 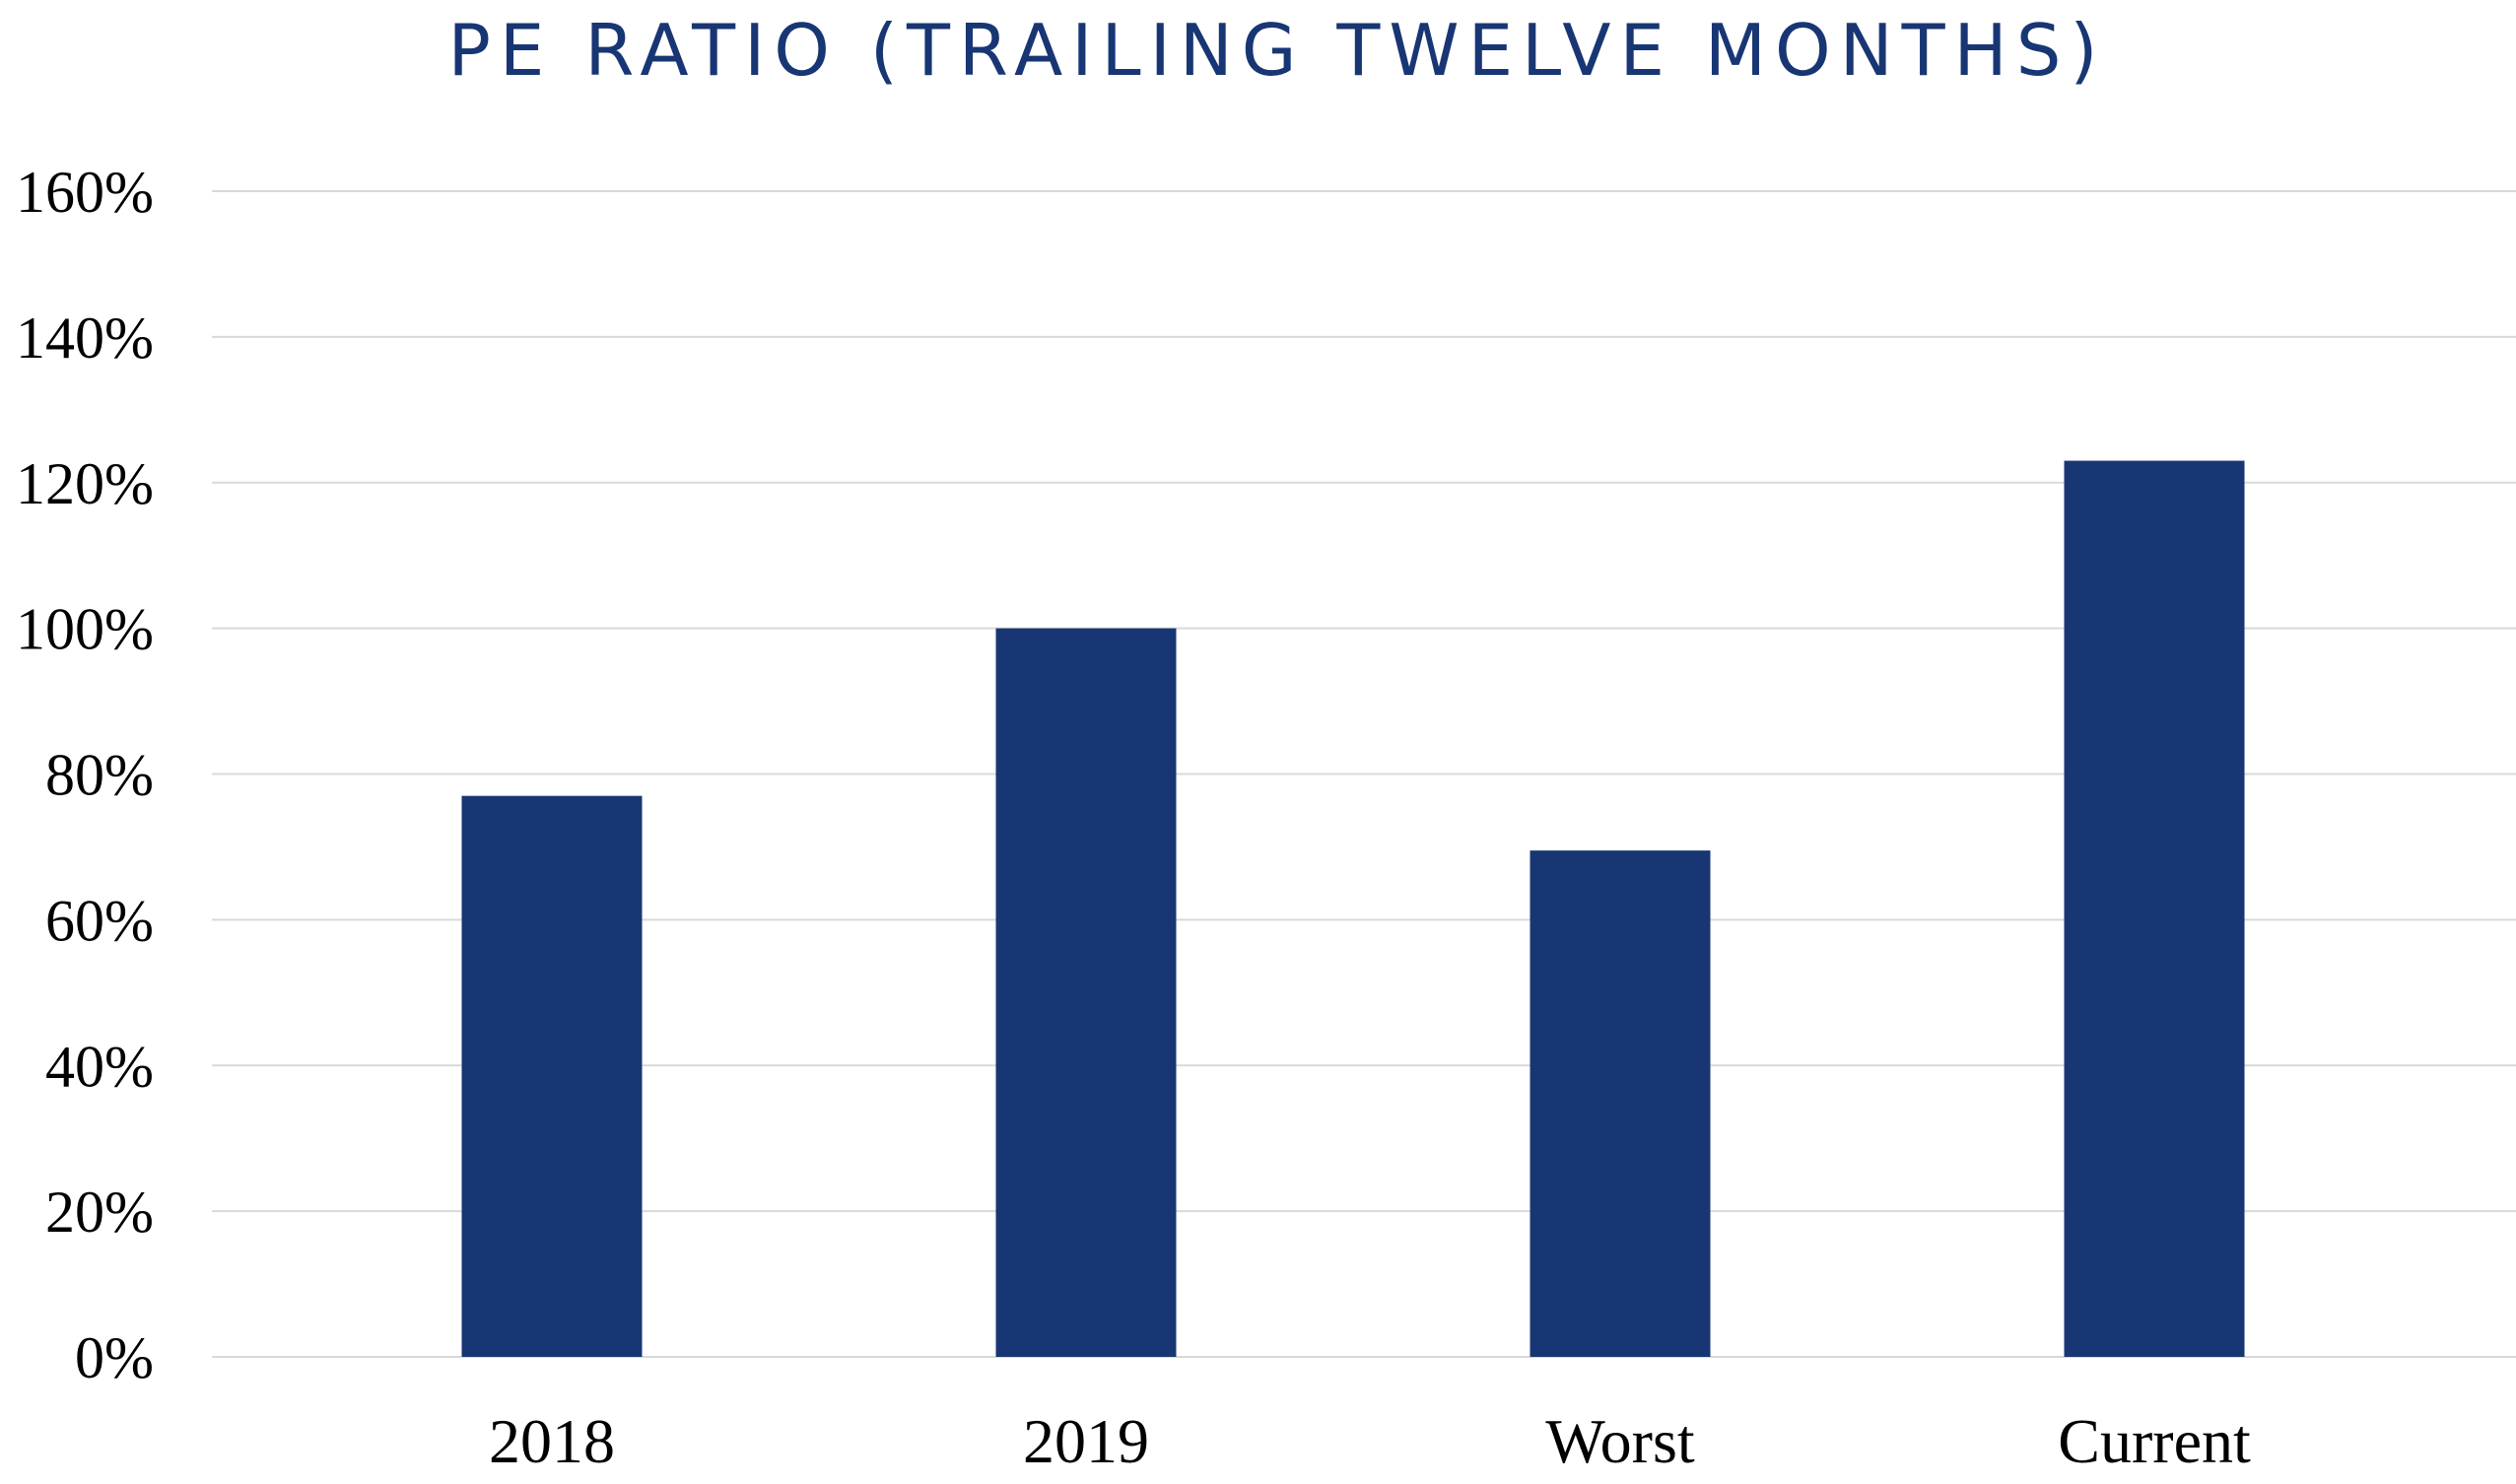 What do you see at coordinates (99, 775) in the screenshot?
I see `y-tick-label: 80%` at bounding box center [99, 775].